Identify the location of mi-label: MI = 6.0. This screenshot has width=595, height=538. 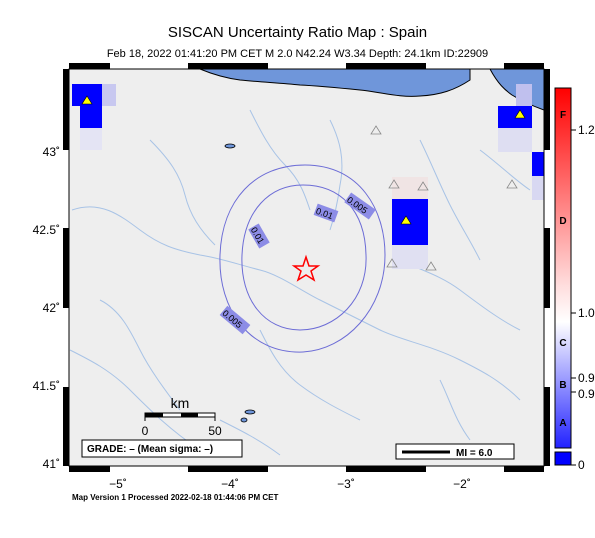
(474, 453).